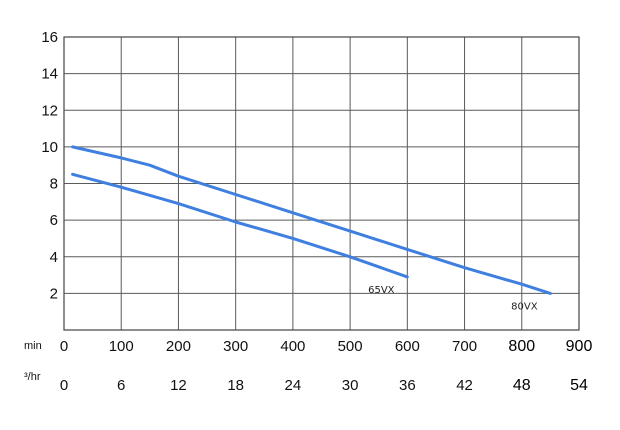 This screenshot has height=430, width=620. What do you see at coordinates (292, 346) in the screenshot?
I see `x-tick-label-primary: 400` at bounding box center [292, 346].